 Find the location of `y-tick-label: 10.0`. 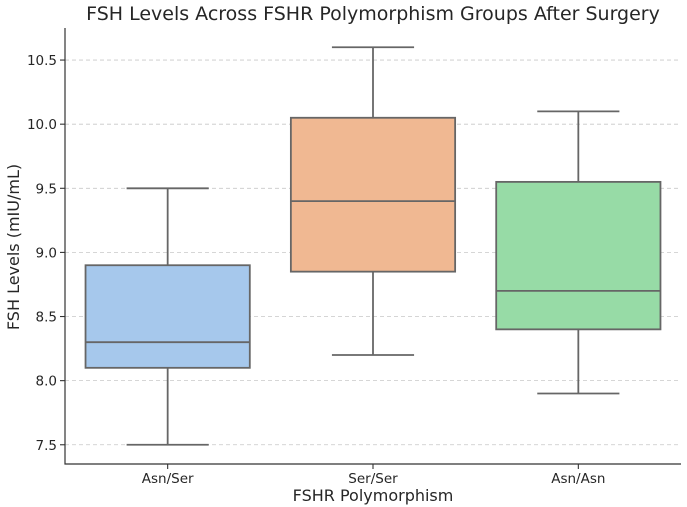

y-tick-label: 10.0 is located at coordinates (42, 125).